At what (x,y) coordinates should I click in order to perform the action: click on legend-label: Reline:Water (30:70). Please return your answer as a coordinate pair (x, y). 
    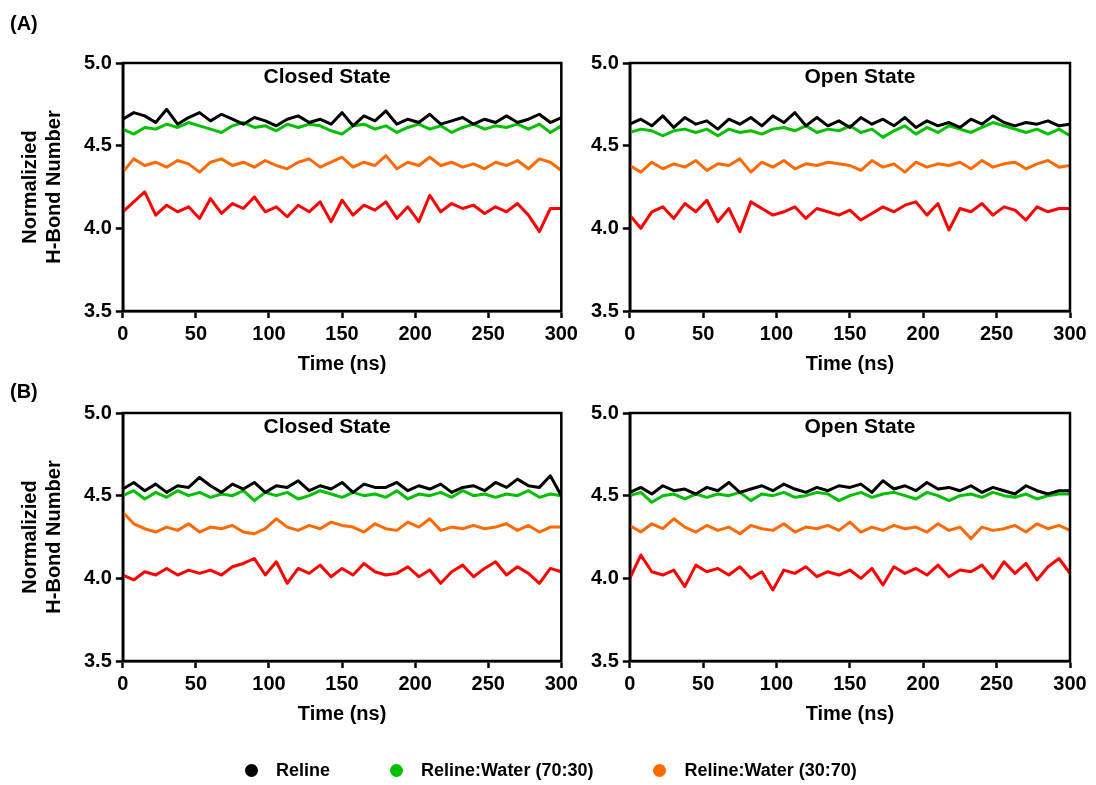
    Looking at the image, I should click on (770, 770).